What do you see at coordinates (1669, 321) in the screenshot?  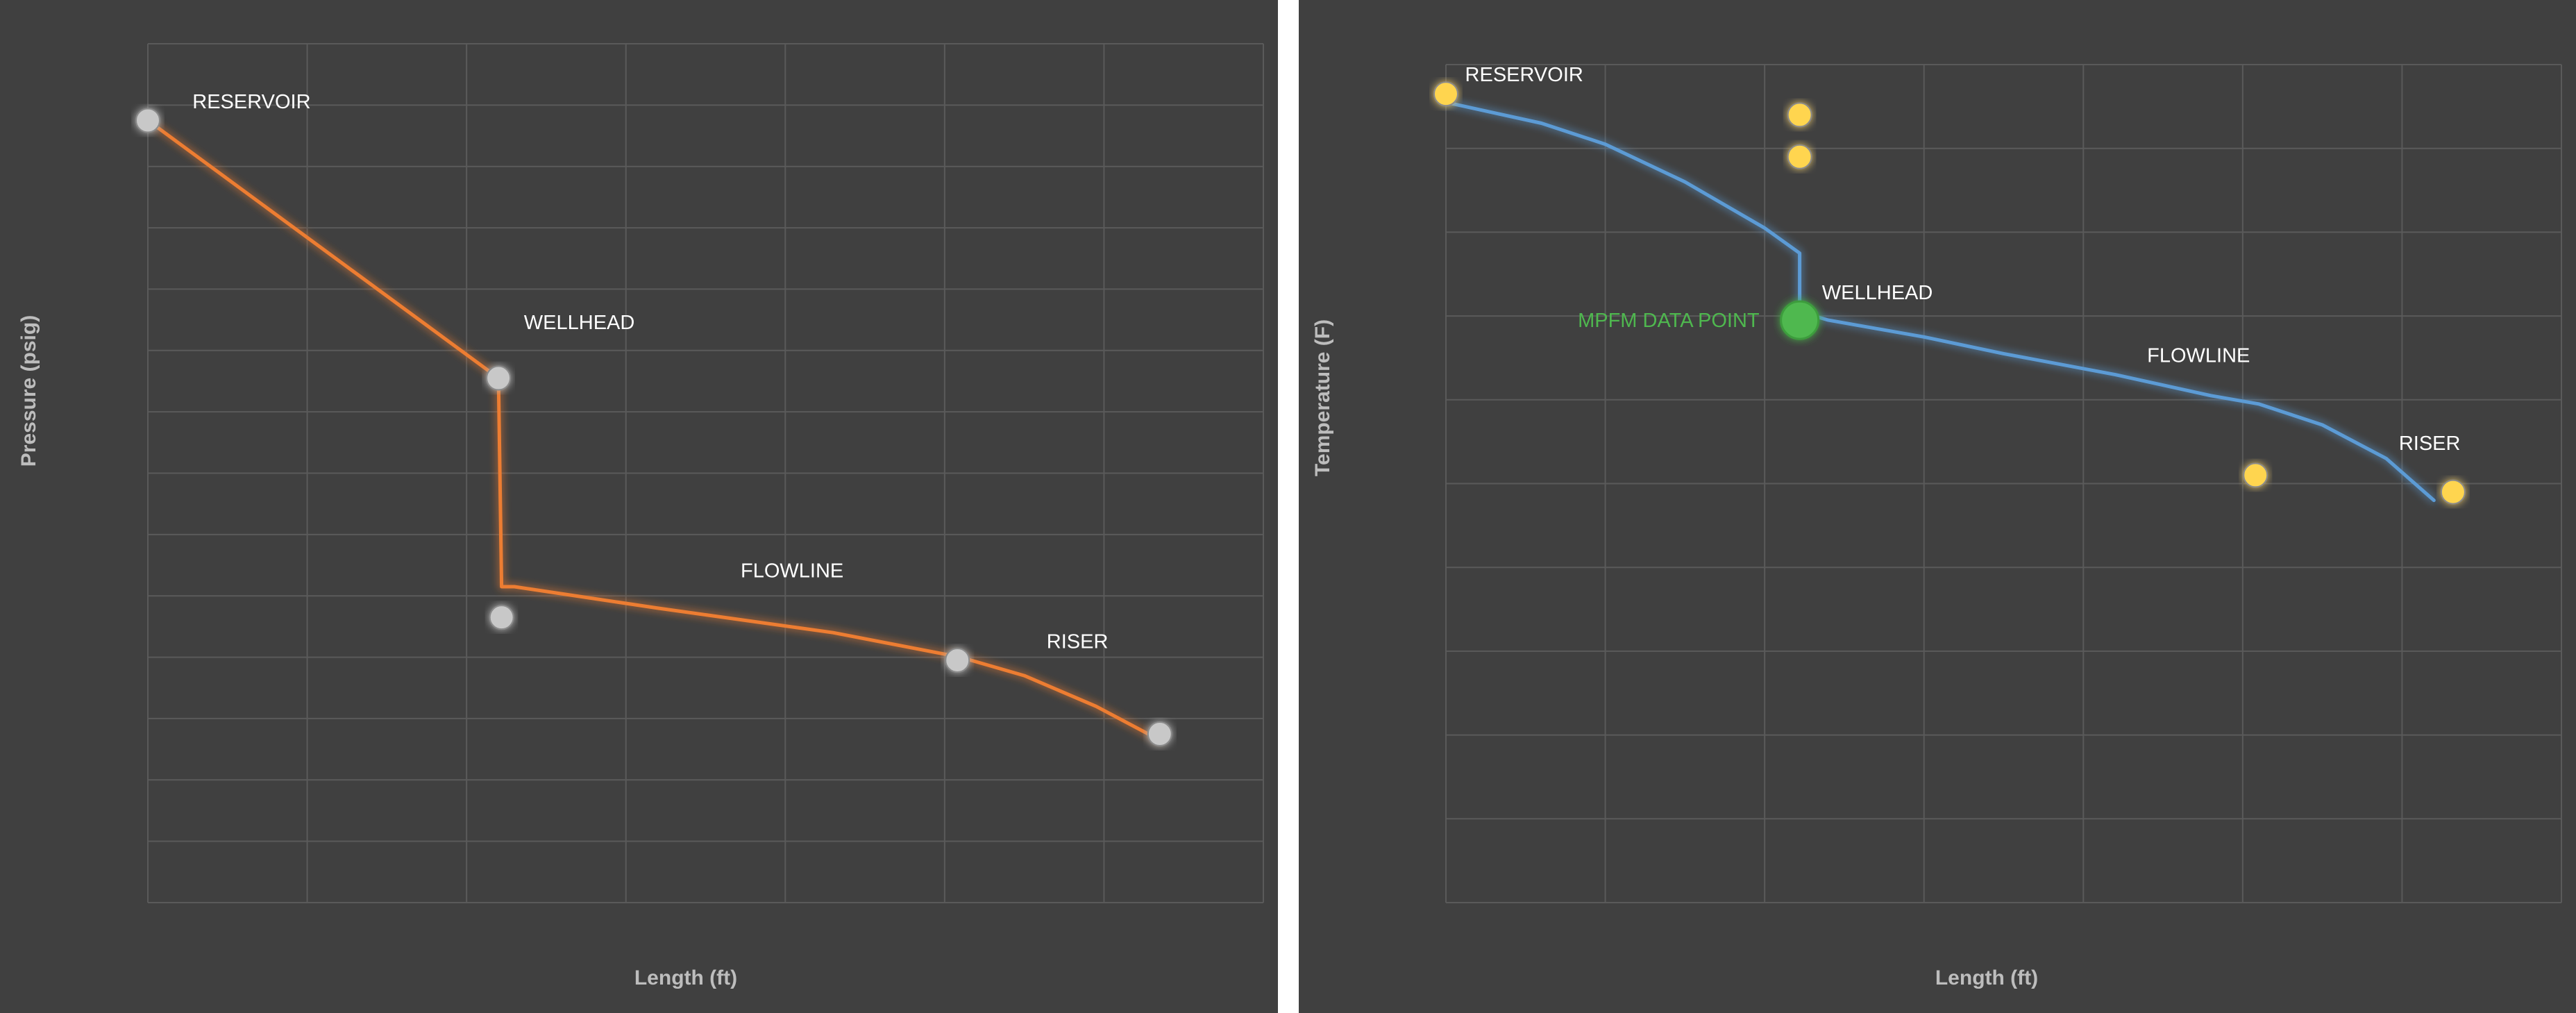 I see `mpfm-data-point-label: MPFM DATA POINT` at bounding box center [1669, 321].